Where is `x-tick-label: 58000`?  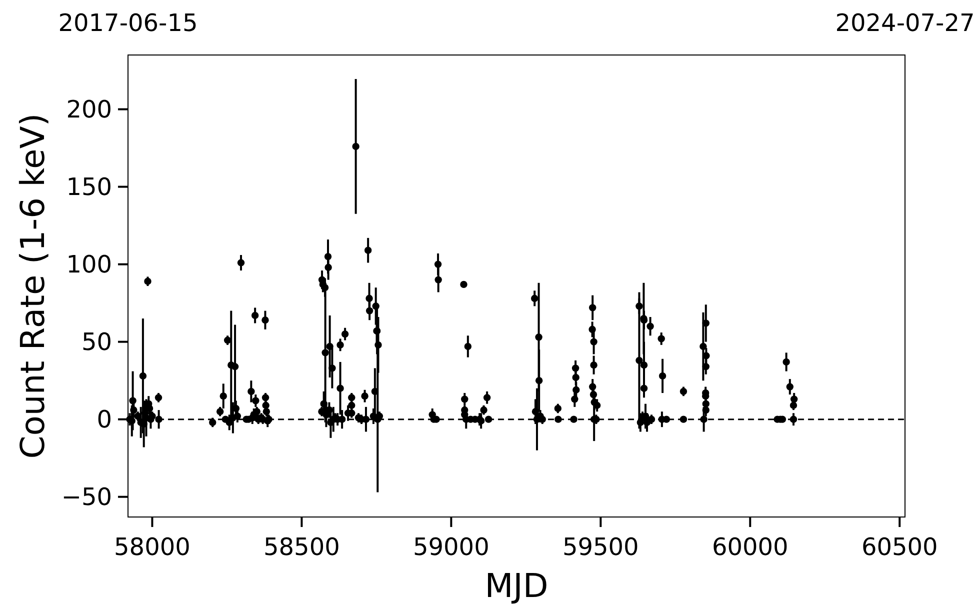 x-tick-label: 58000 is located at coordinates (152, 547).